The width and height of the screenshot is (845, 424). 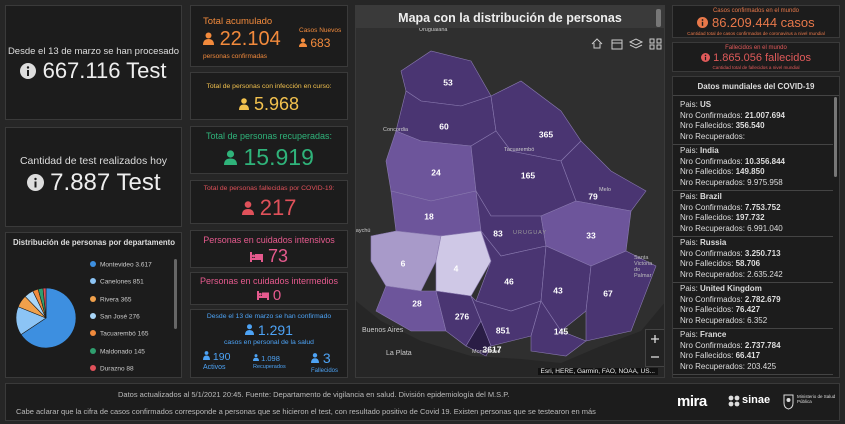 I want to click on field-value: 10.356.844, so click(x=764, y=161).